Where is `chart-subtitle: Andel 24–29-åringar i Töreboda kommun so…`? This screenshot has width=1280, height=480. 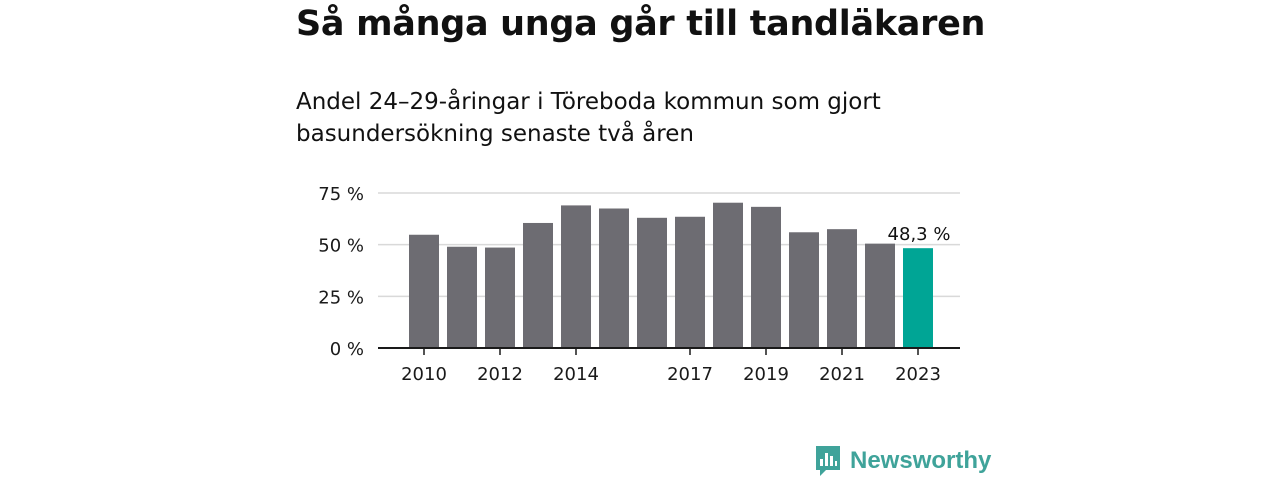
chart-subtitle: Andel 24–29-åringar i Töreboda kommun so… is located at coordinates (588, 118).